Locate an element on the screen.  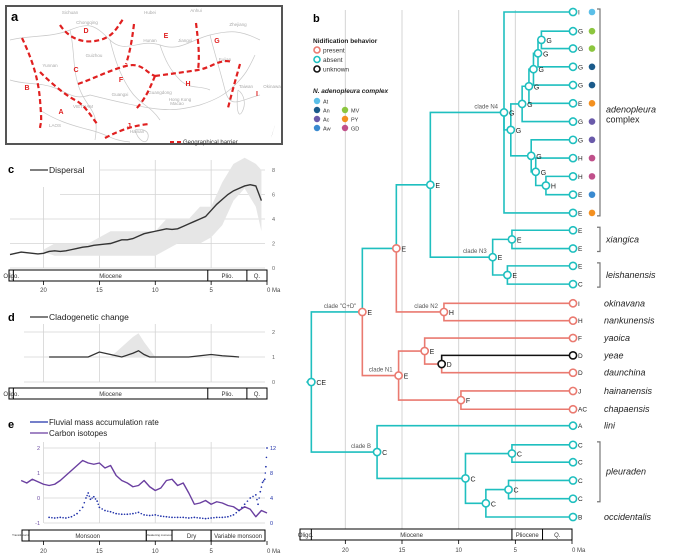
map-region-label: E is located at coordinates (166, 36).